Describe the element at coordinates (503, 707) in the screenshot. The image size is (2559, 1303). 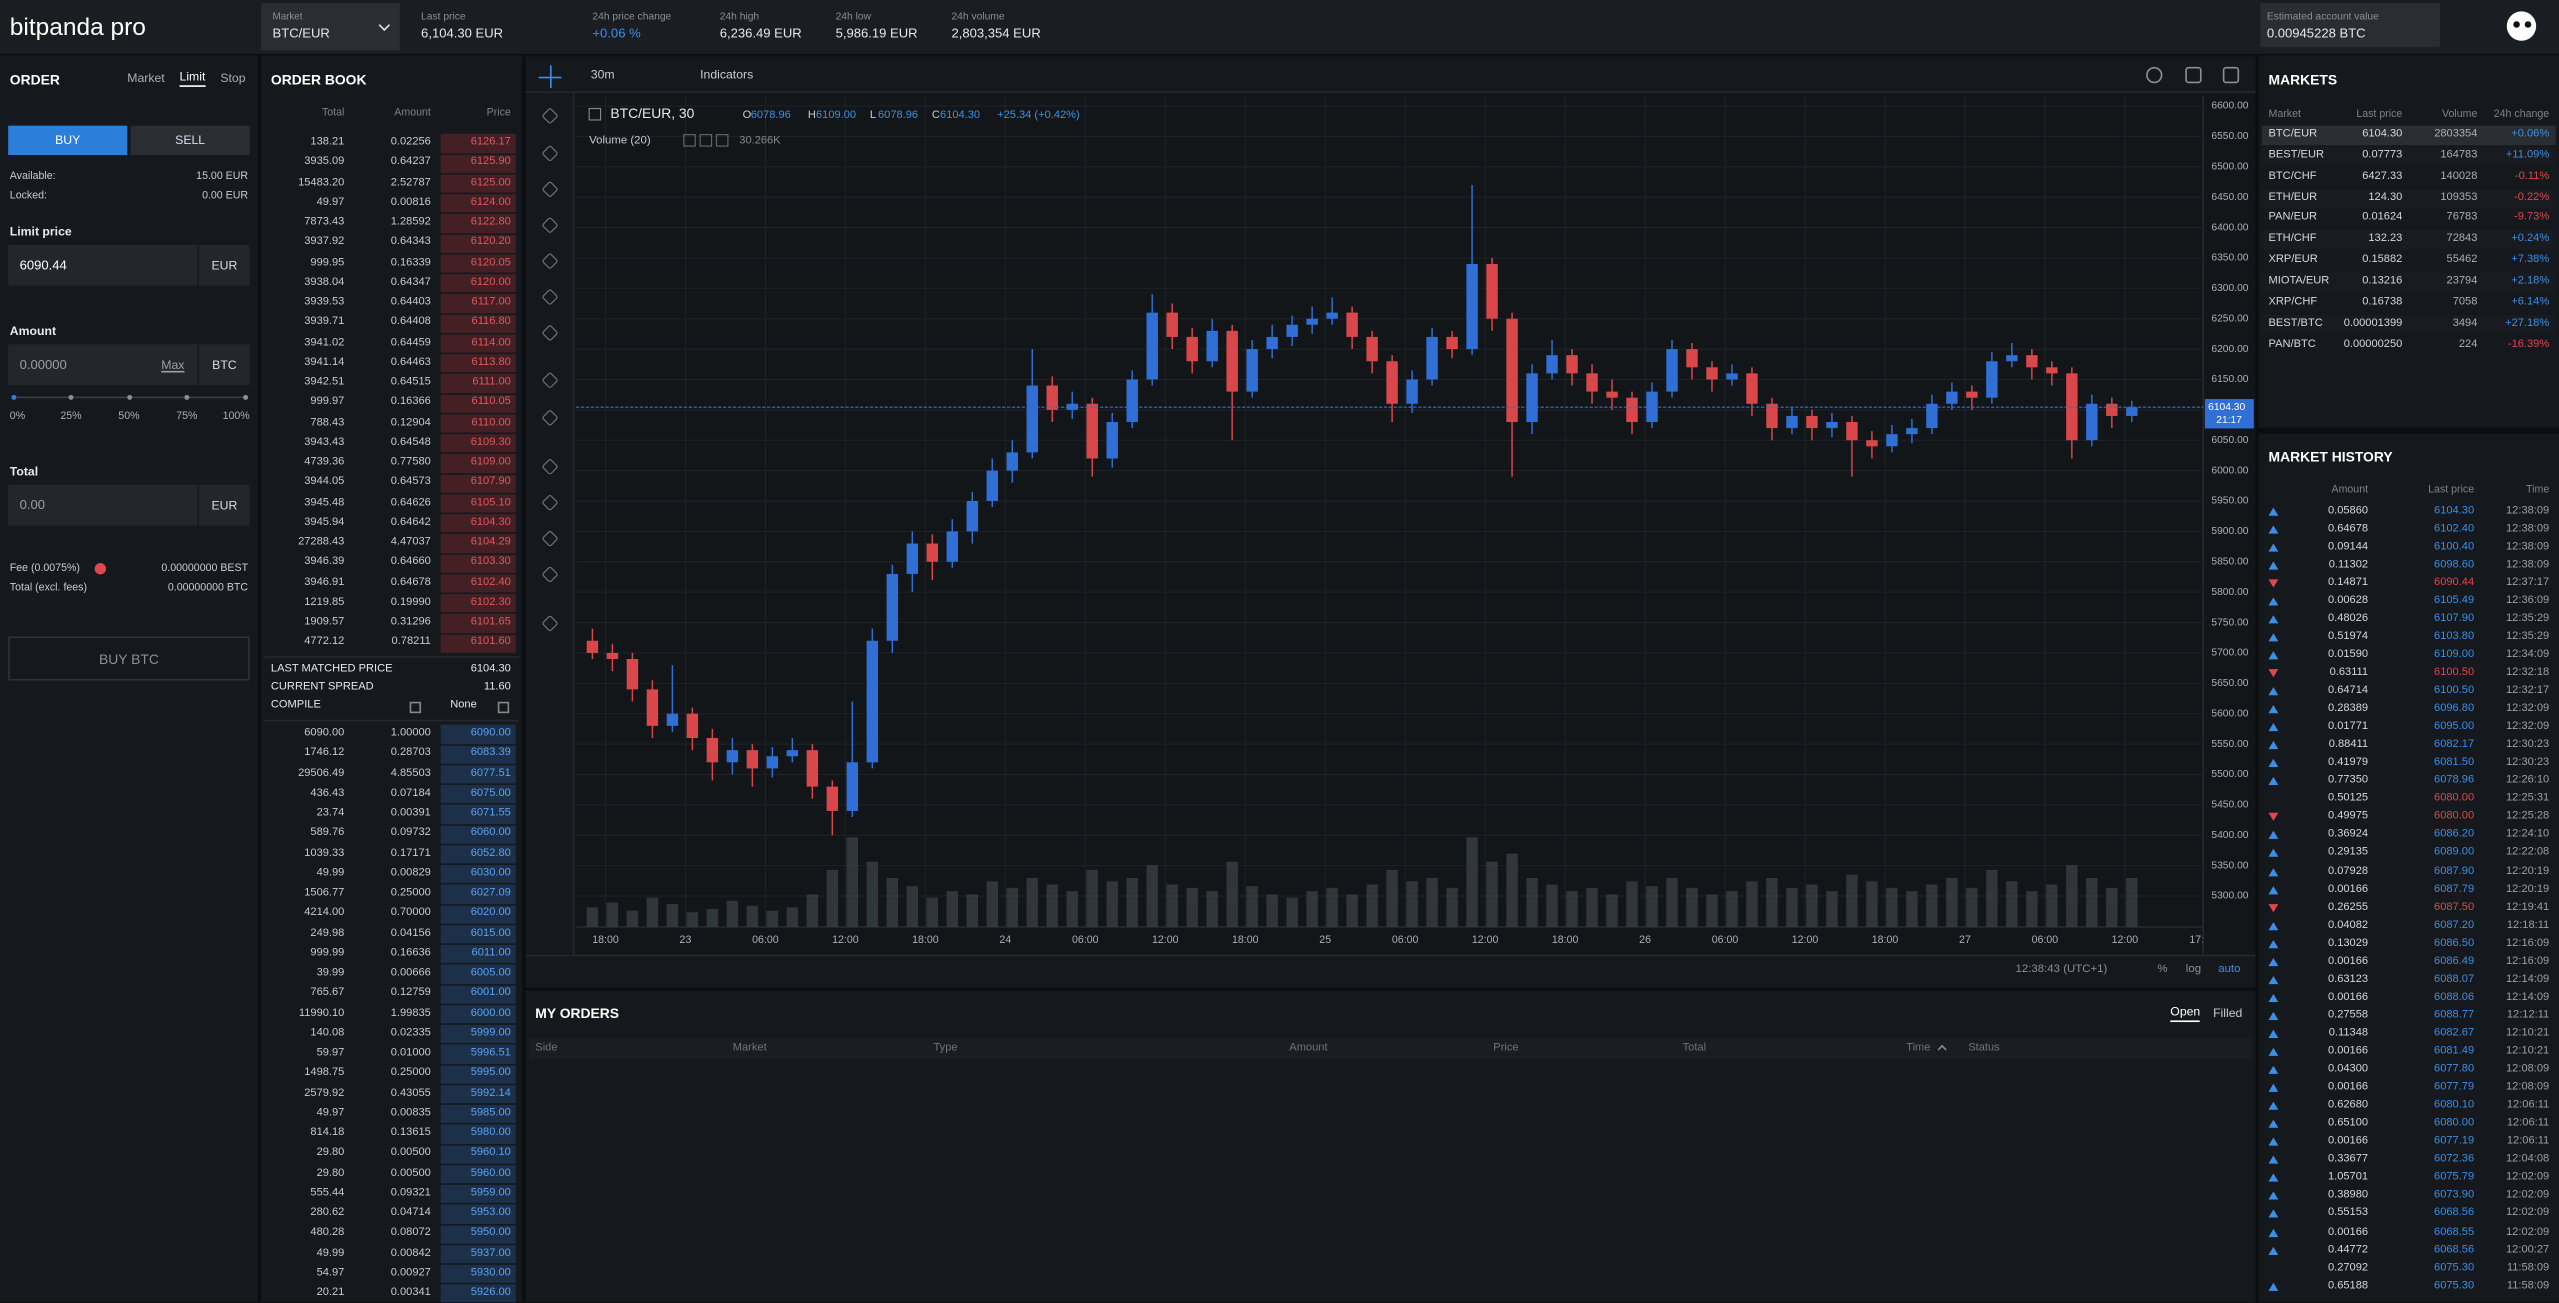
I see `compile-minus` at that location.